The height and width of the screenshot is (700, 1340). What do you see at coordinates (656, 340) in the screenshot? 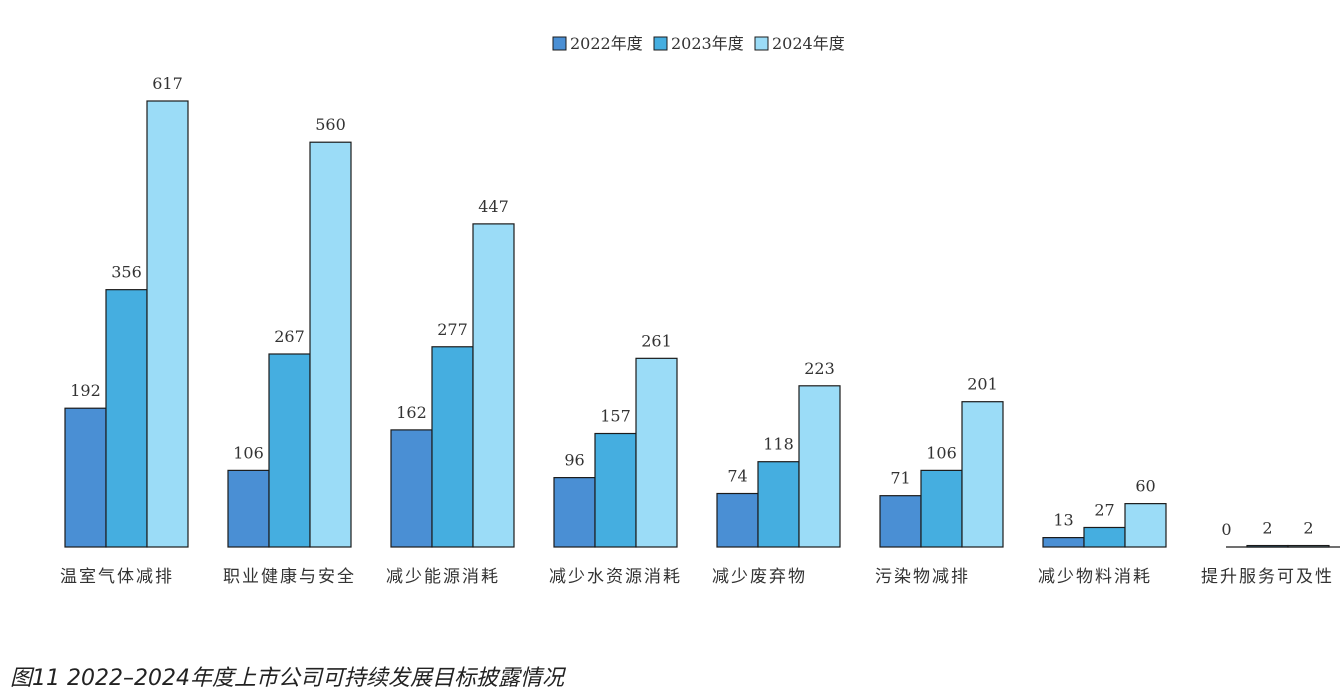
I see `data-label-4-3: 261` at bounding box center [656, 340].